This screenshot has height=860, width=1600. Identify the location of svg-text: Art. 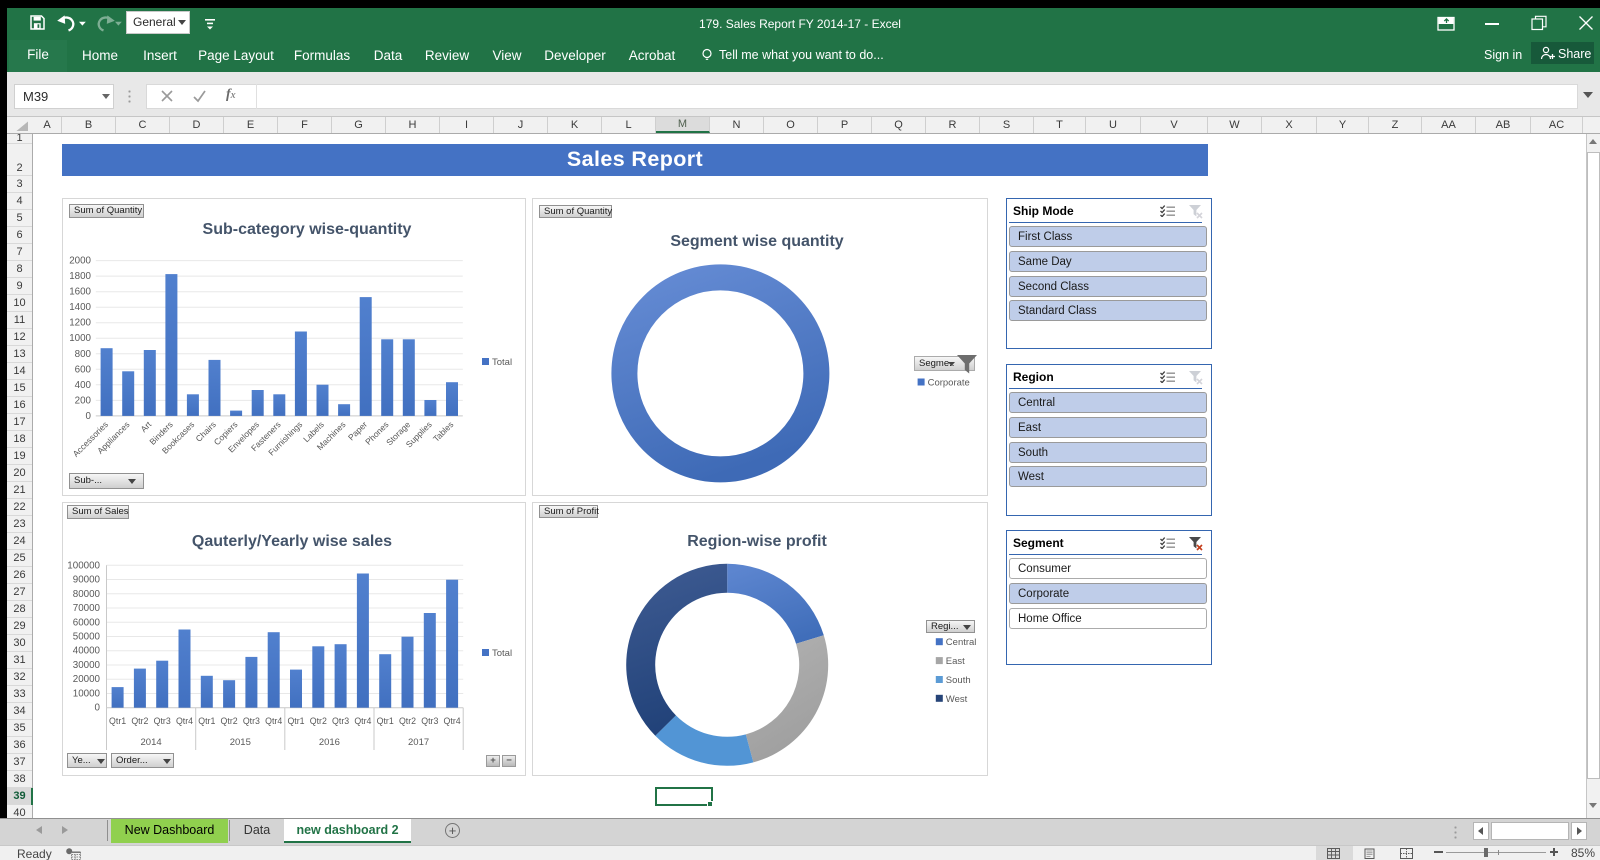
(145, 426).